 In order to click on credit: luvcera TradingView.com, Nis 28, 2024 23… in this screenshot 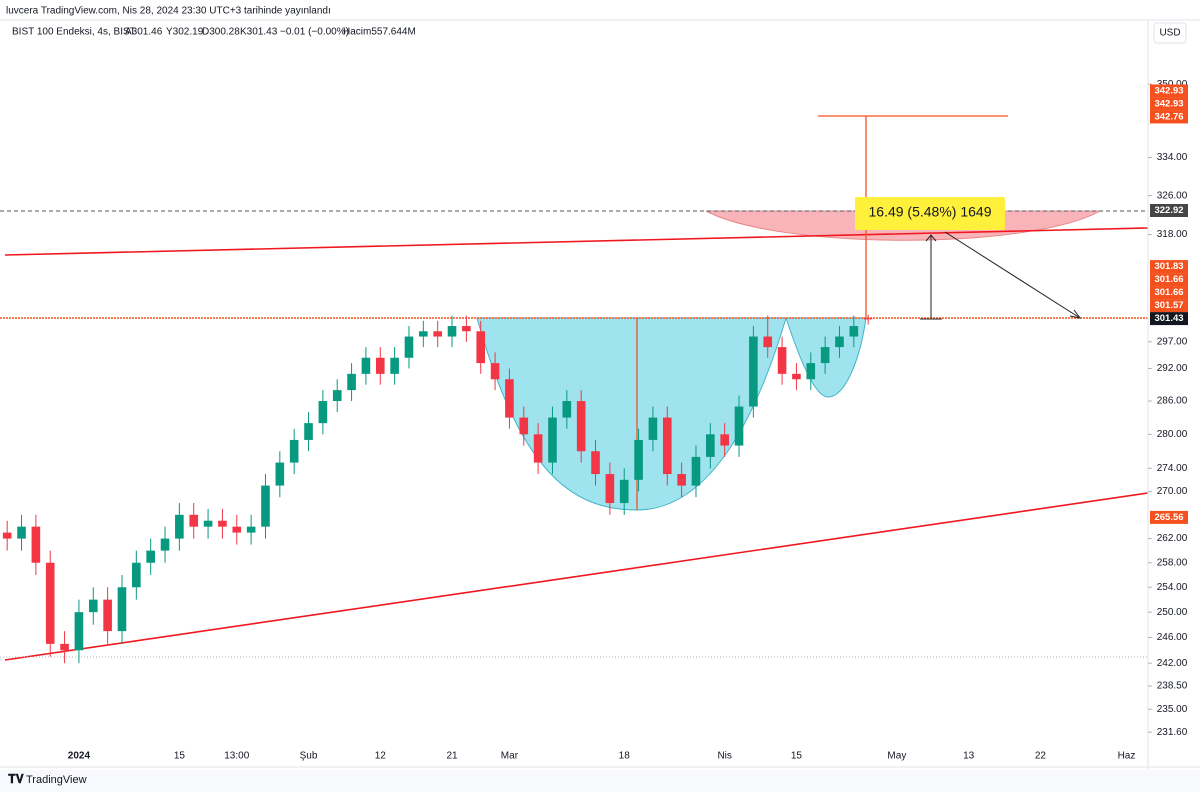, I will do `click(168, 11)`.